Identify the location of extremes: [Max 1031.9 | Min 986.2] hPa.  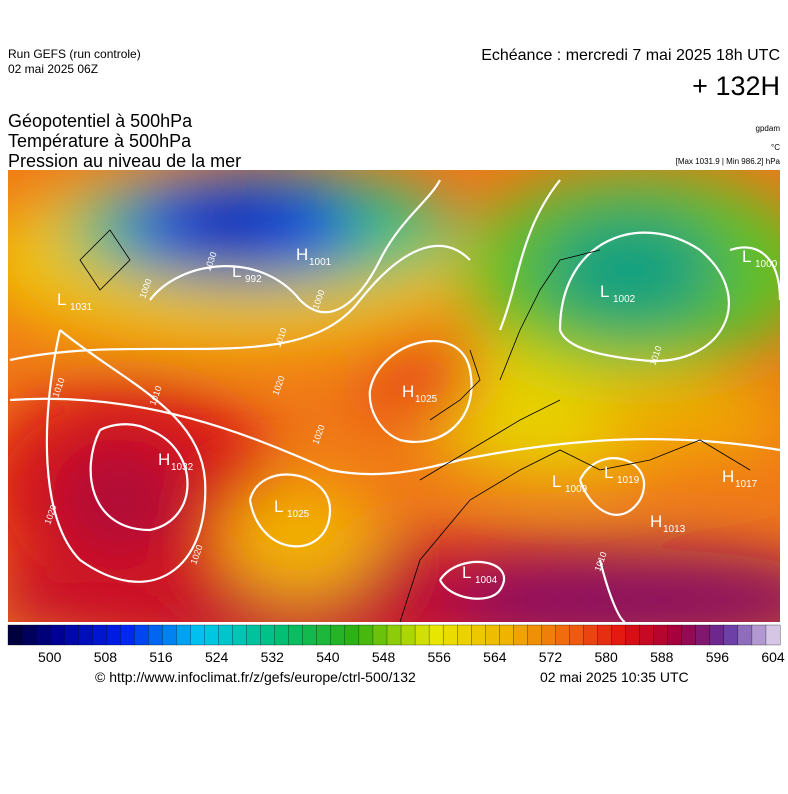
(728, 161).